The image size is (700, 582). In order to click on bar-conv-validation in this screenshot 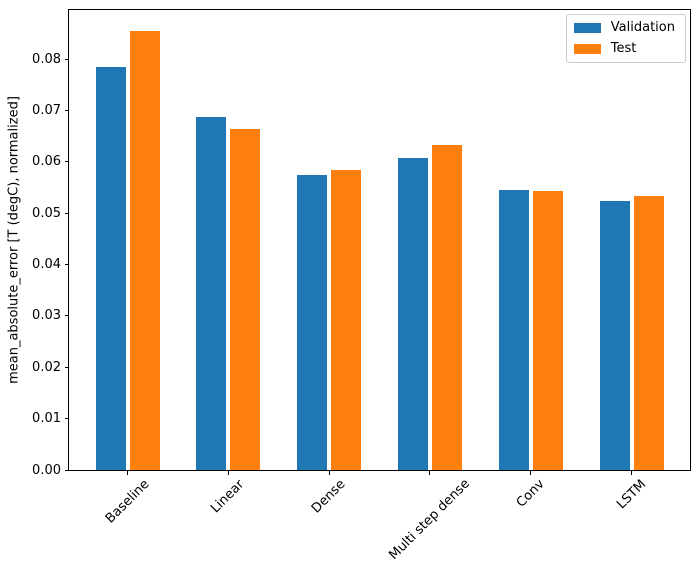, I will do `click(513, 329)`.